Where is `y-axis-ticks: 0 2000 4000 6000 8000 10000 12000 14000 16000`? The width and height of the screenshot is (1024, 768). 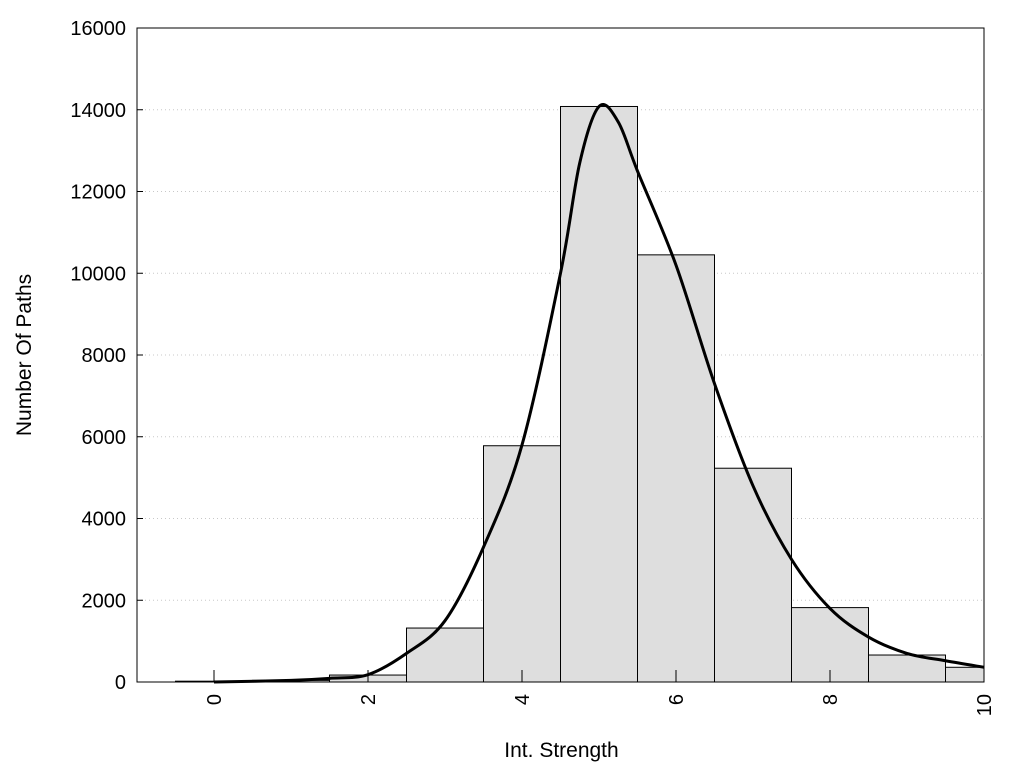
y-axis-ticks: 0 2000 4000 6000 8000 10000 12000 14000 16000 is located at coordinates (106, 356).